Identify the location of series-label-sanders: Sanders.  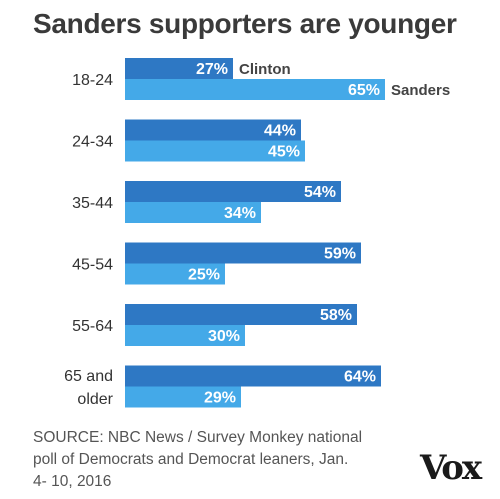
(420, 90).